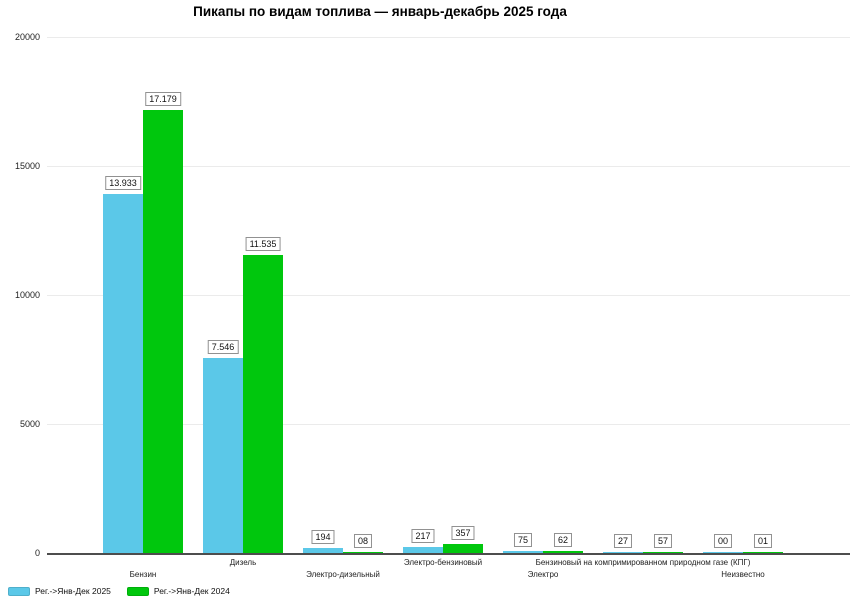 The image size is (850, 605). Describe the element at coordinates (123, 183) in the screenshot. I see `value-label: 13.933` at that location.